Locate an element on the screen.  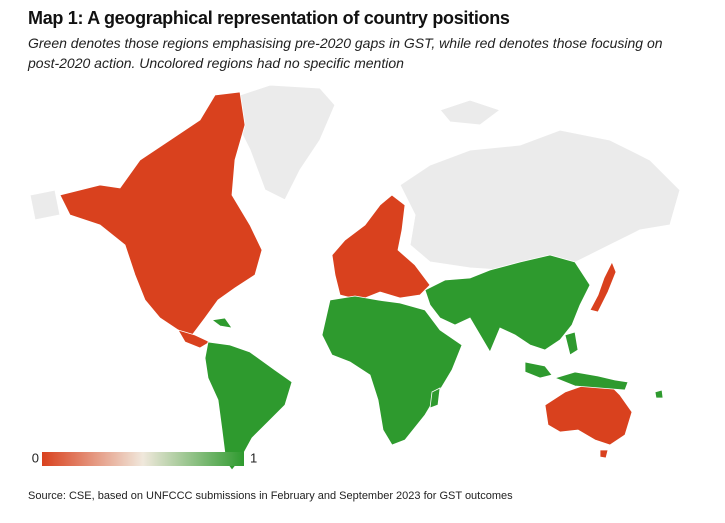
tasmania is located at coordinates (604, 454).